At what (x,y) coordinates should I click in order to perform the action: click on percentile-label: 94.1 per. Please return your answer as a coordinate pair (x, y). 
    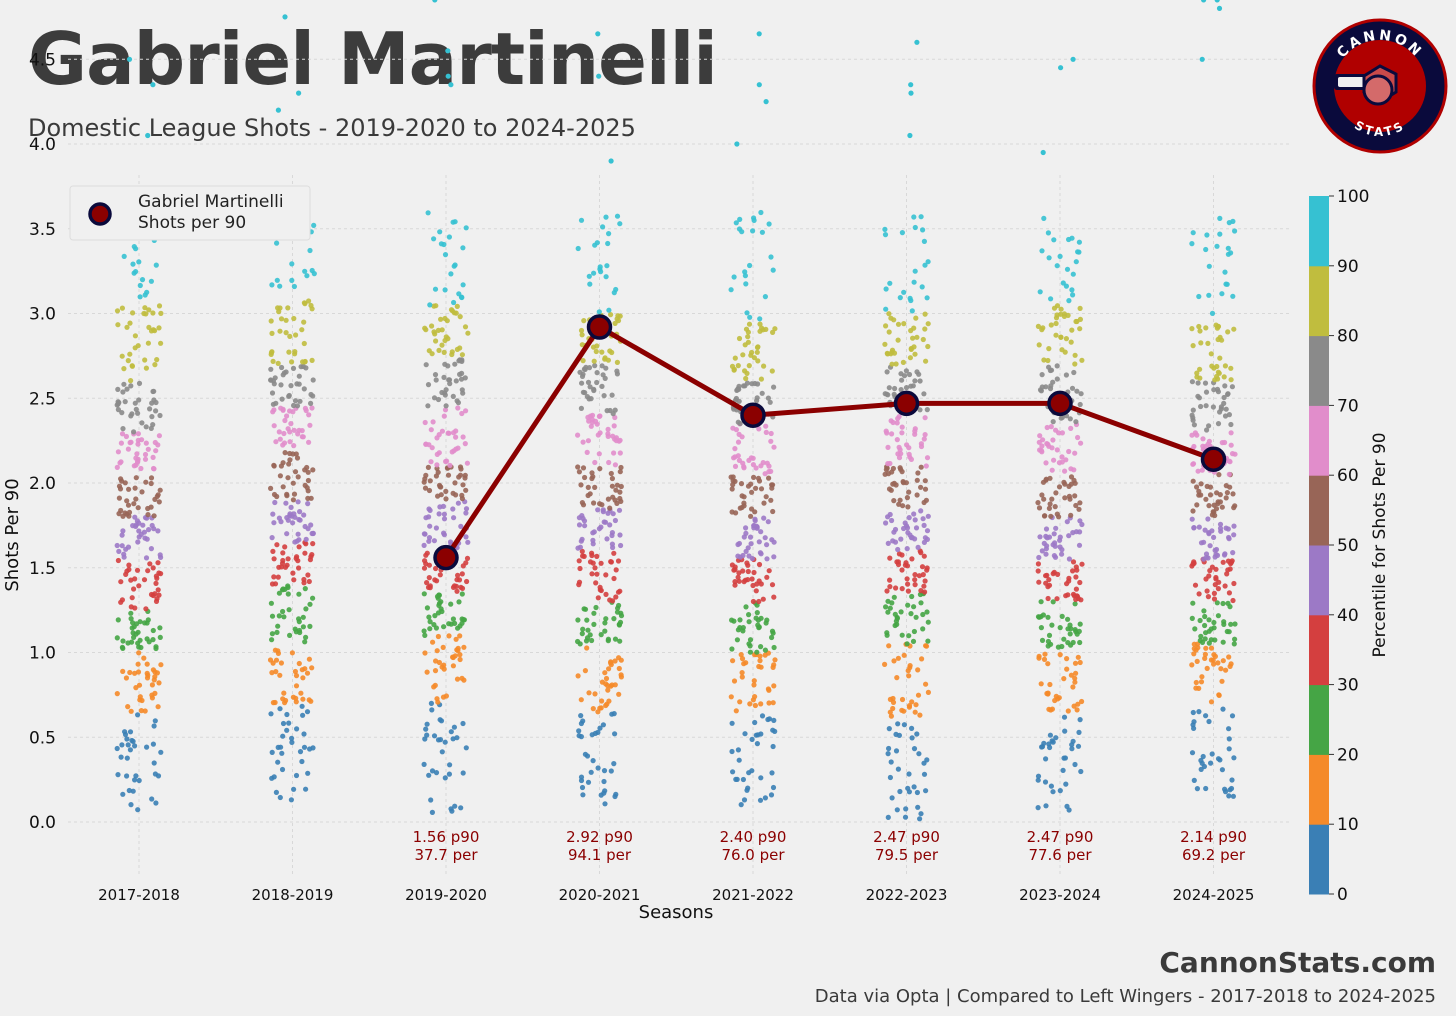
    Looking at the image, I should click on (600, 855).